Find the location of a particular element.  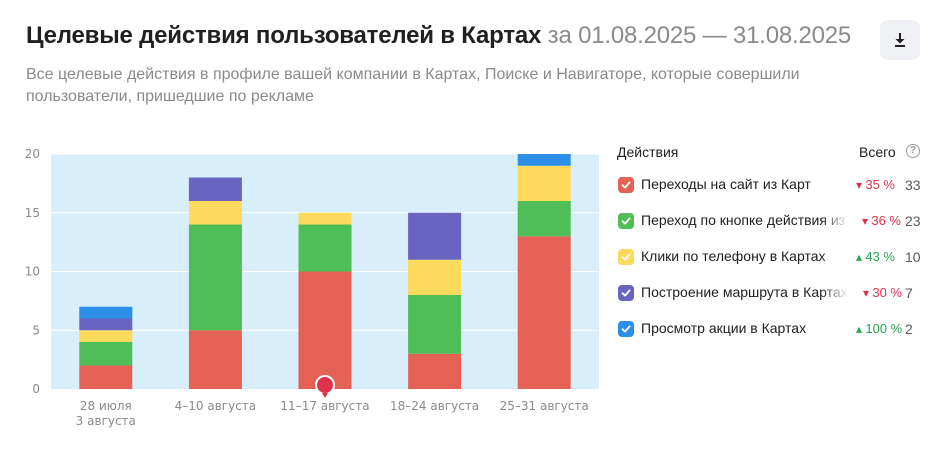

legend-item-label: Переход по кнопке действия из Карт is located at coordinates (745, 220).